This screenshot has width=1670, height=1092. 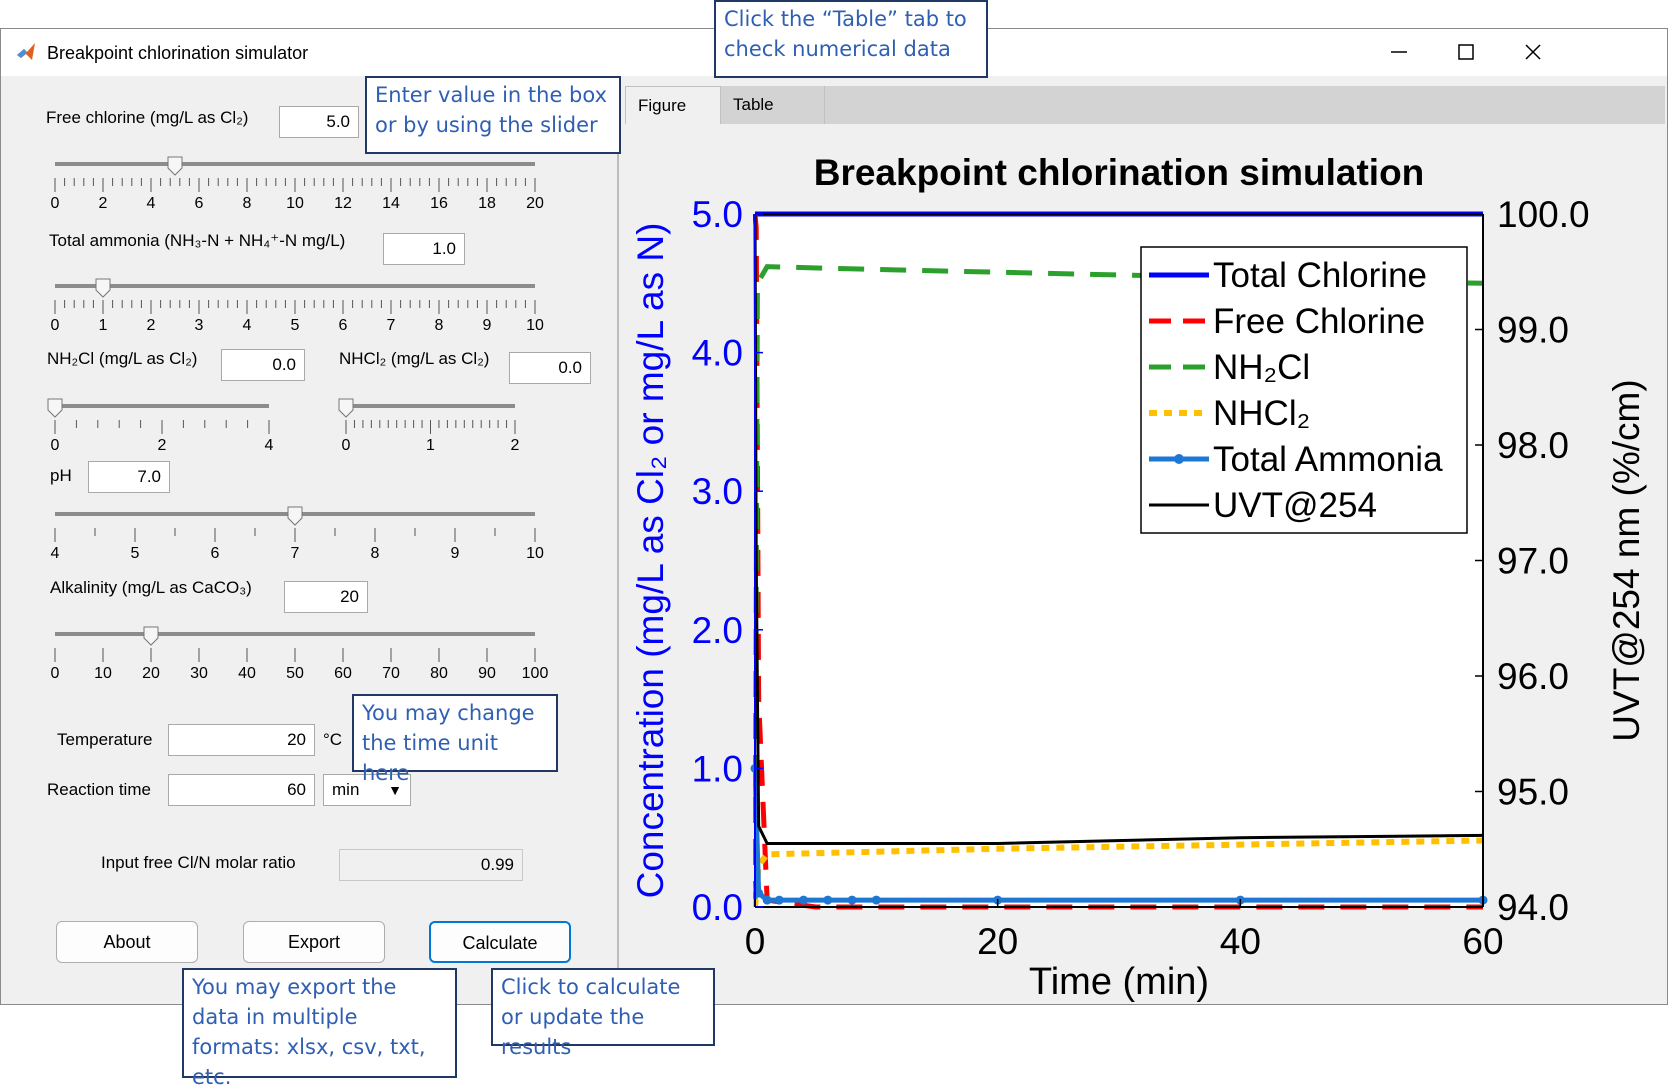 I want to click on y-tick-label: 4.0, so click(x=717, y=353).